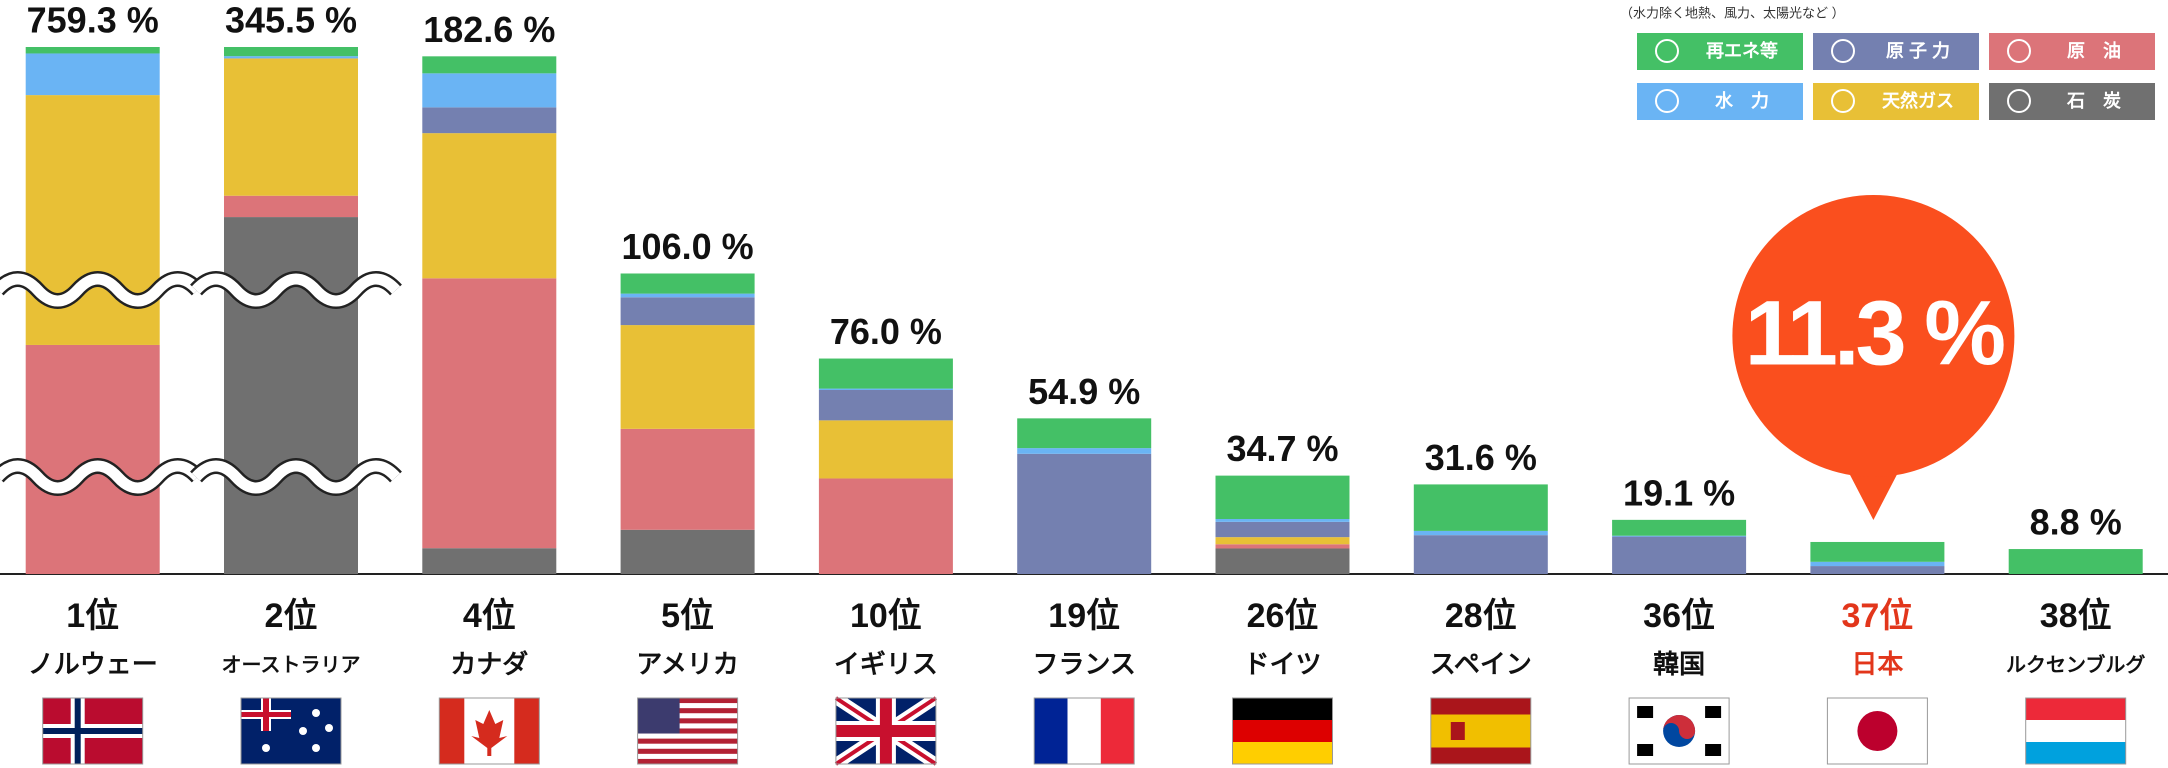 This screenshot has height=768, width=2168. I want to click on value-label: 345.5 %, so click(291, 20).